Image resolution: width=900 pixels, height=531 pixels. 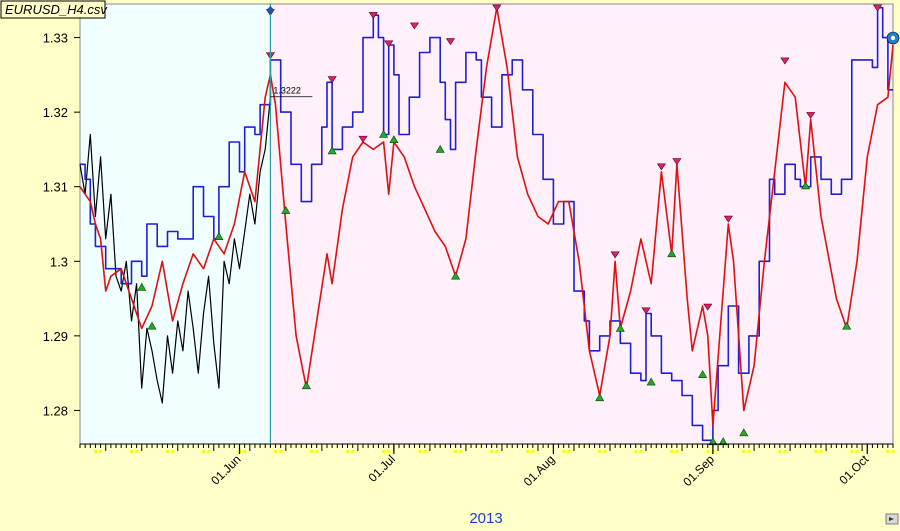 What do you see at coordinates (56, 9) in the screenshot?
I see `chart-title: EURUSD_H4.csv` at bounding box center [56, 9].